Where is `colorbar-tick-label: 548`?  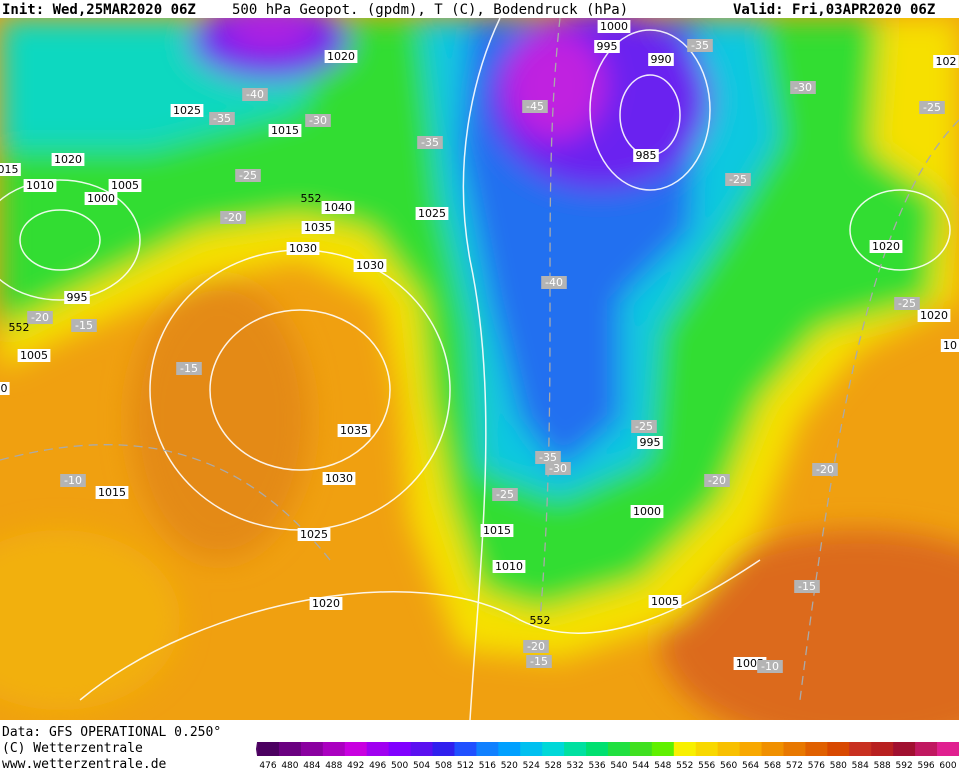
colorbar-tick-label: 548 is located at coordinates (662, 765).